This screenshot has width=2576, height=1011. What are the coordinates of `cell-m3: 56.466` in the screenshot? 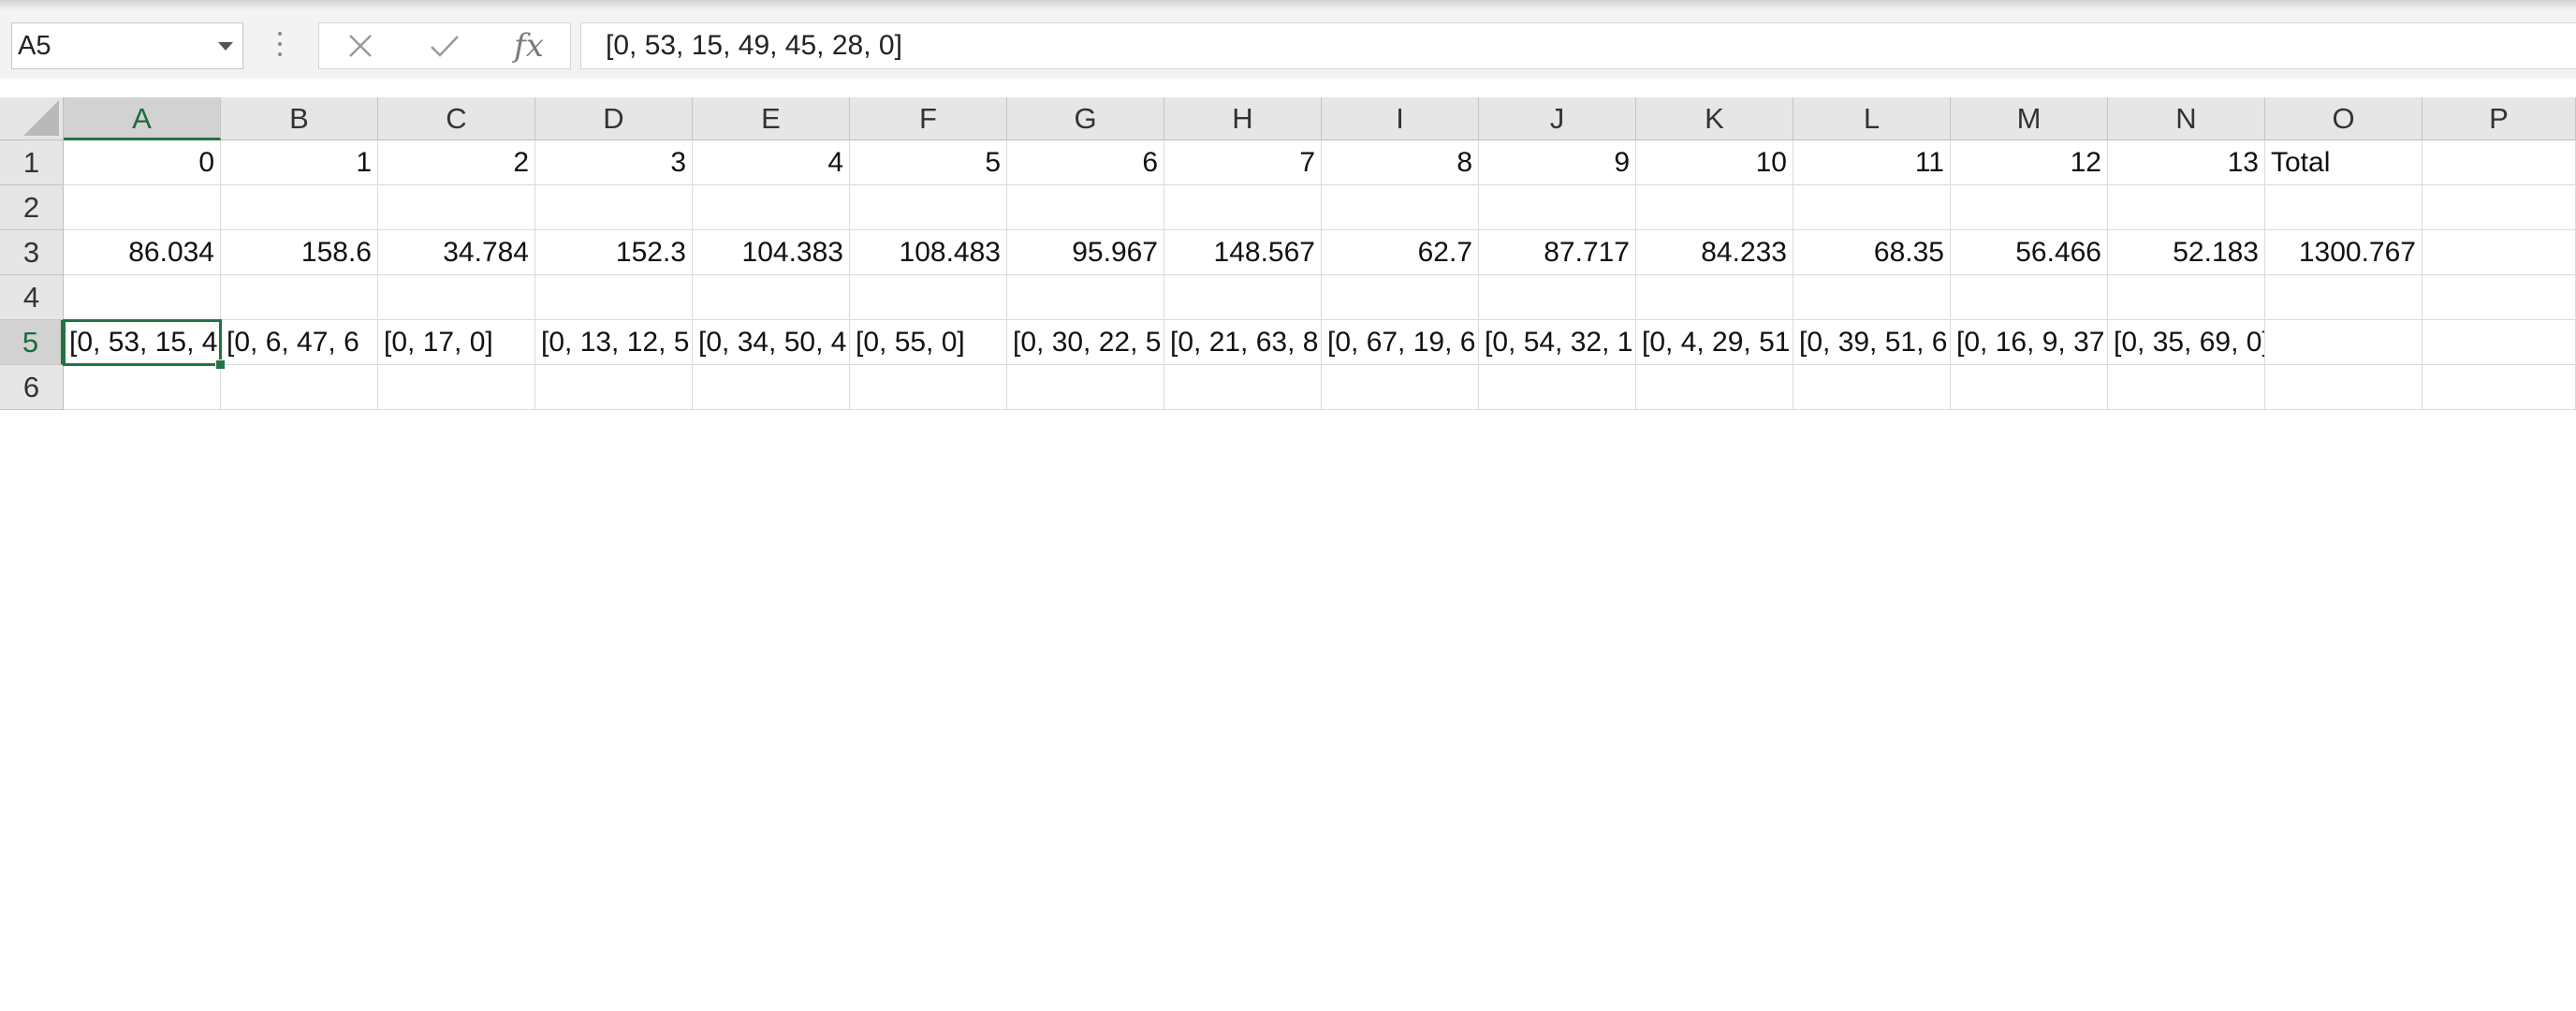 It's located at (2029, 252).